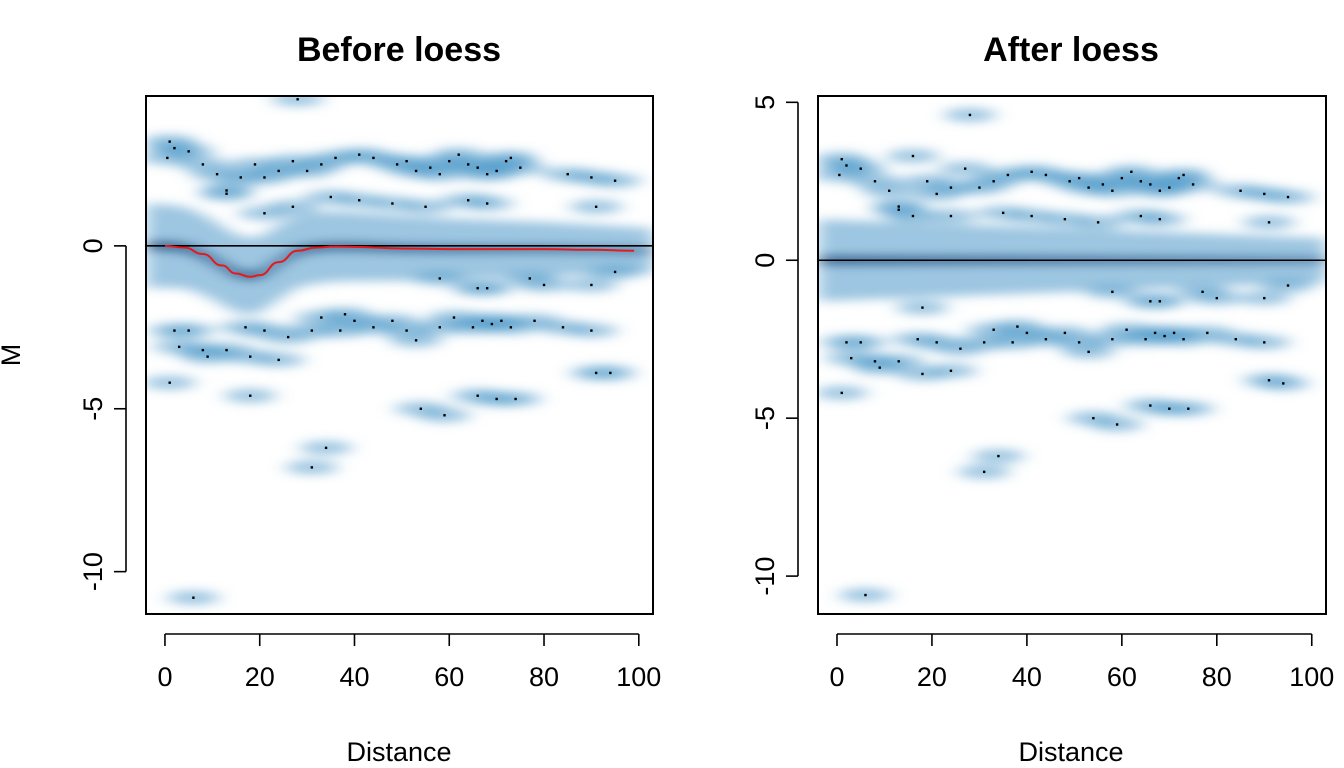 This screenshot has height=768, width=1344. Describe the element at coordinates (398, 752) in the screenshot. I see `x-axis-label: Distance` at that location.